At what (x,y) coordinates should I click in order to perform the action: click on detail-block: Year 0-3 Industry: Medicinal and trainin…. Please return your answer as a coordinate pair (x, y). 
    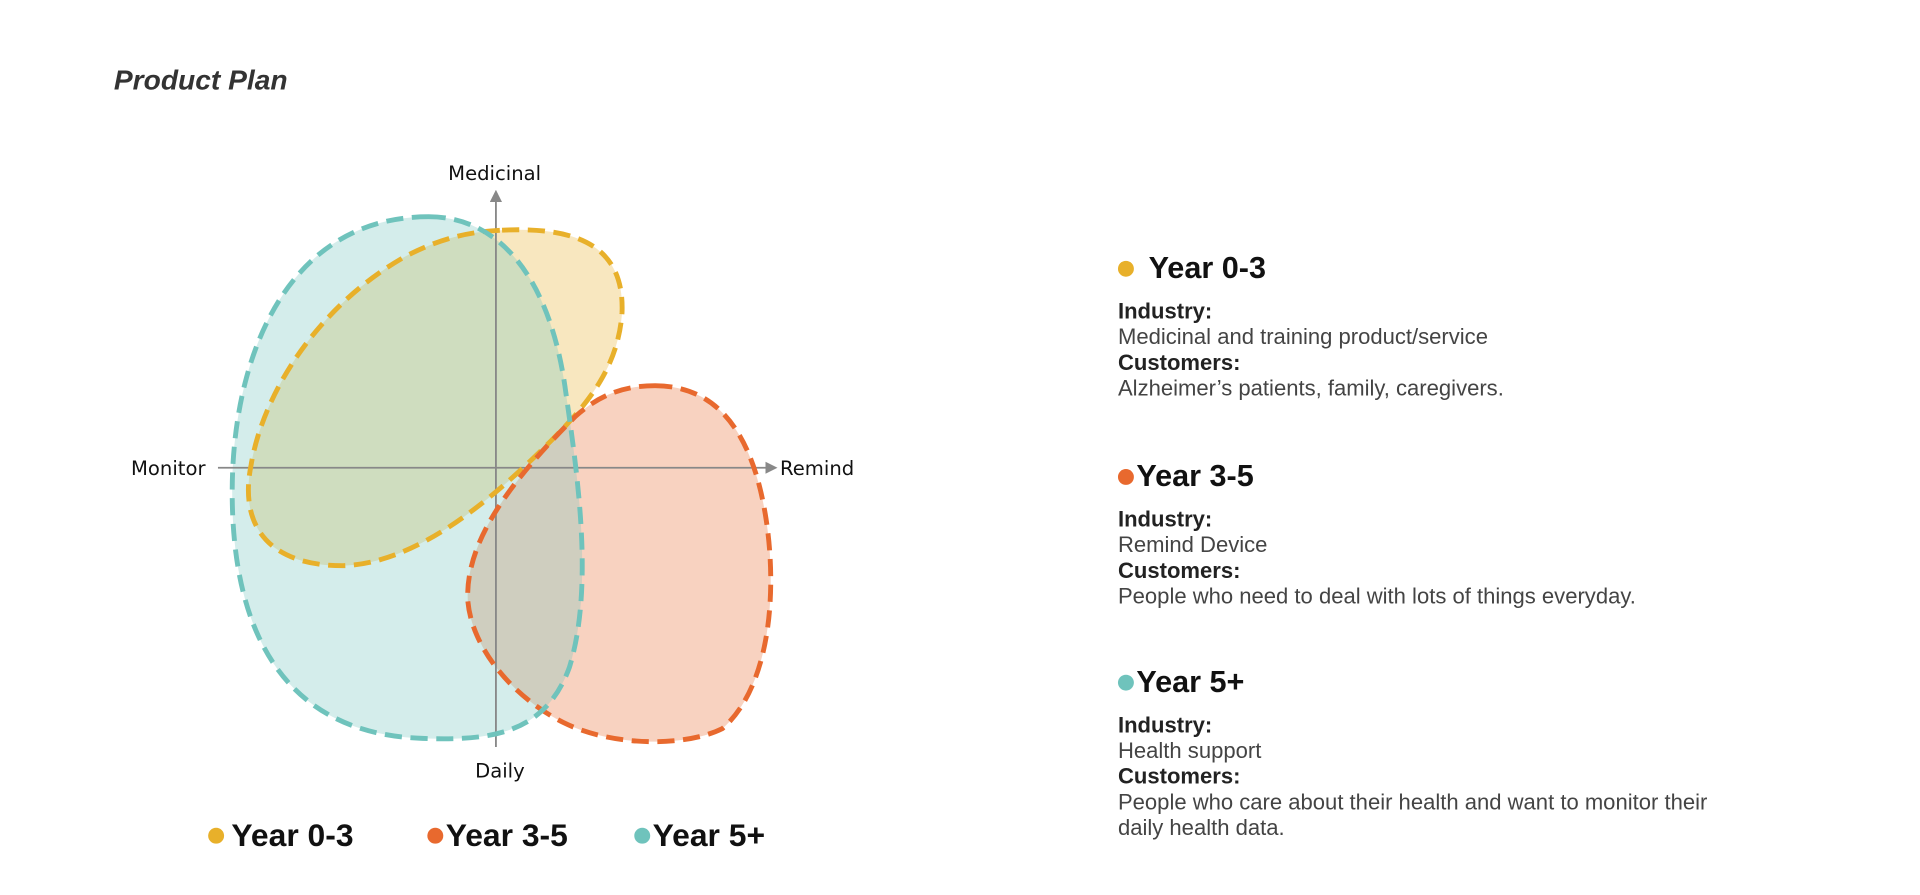
    Looking at the image, I should click on (1423, 326).